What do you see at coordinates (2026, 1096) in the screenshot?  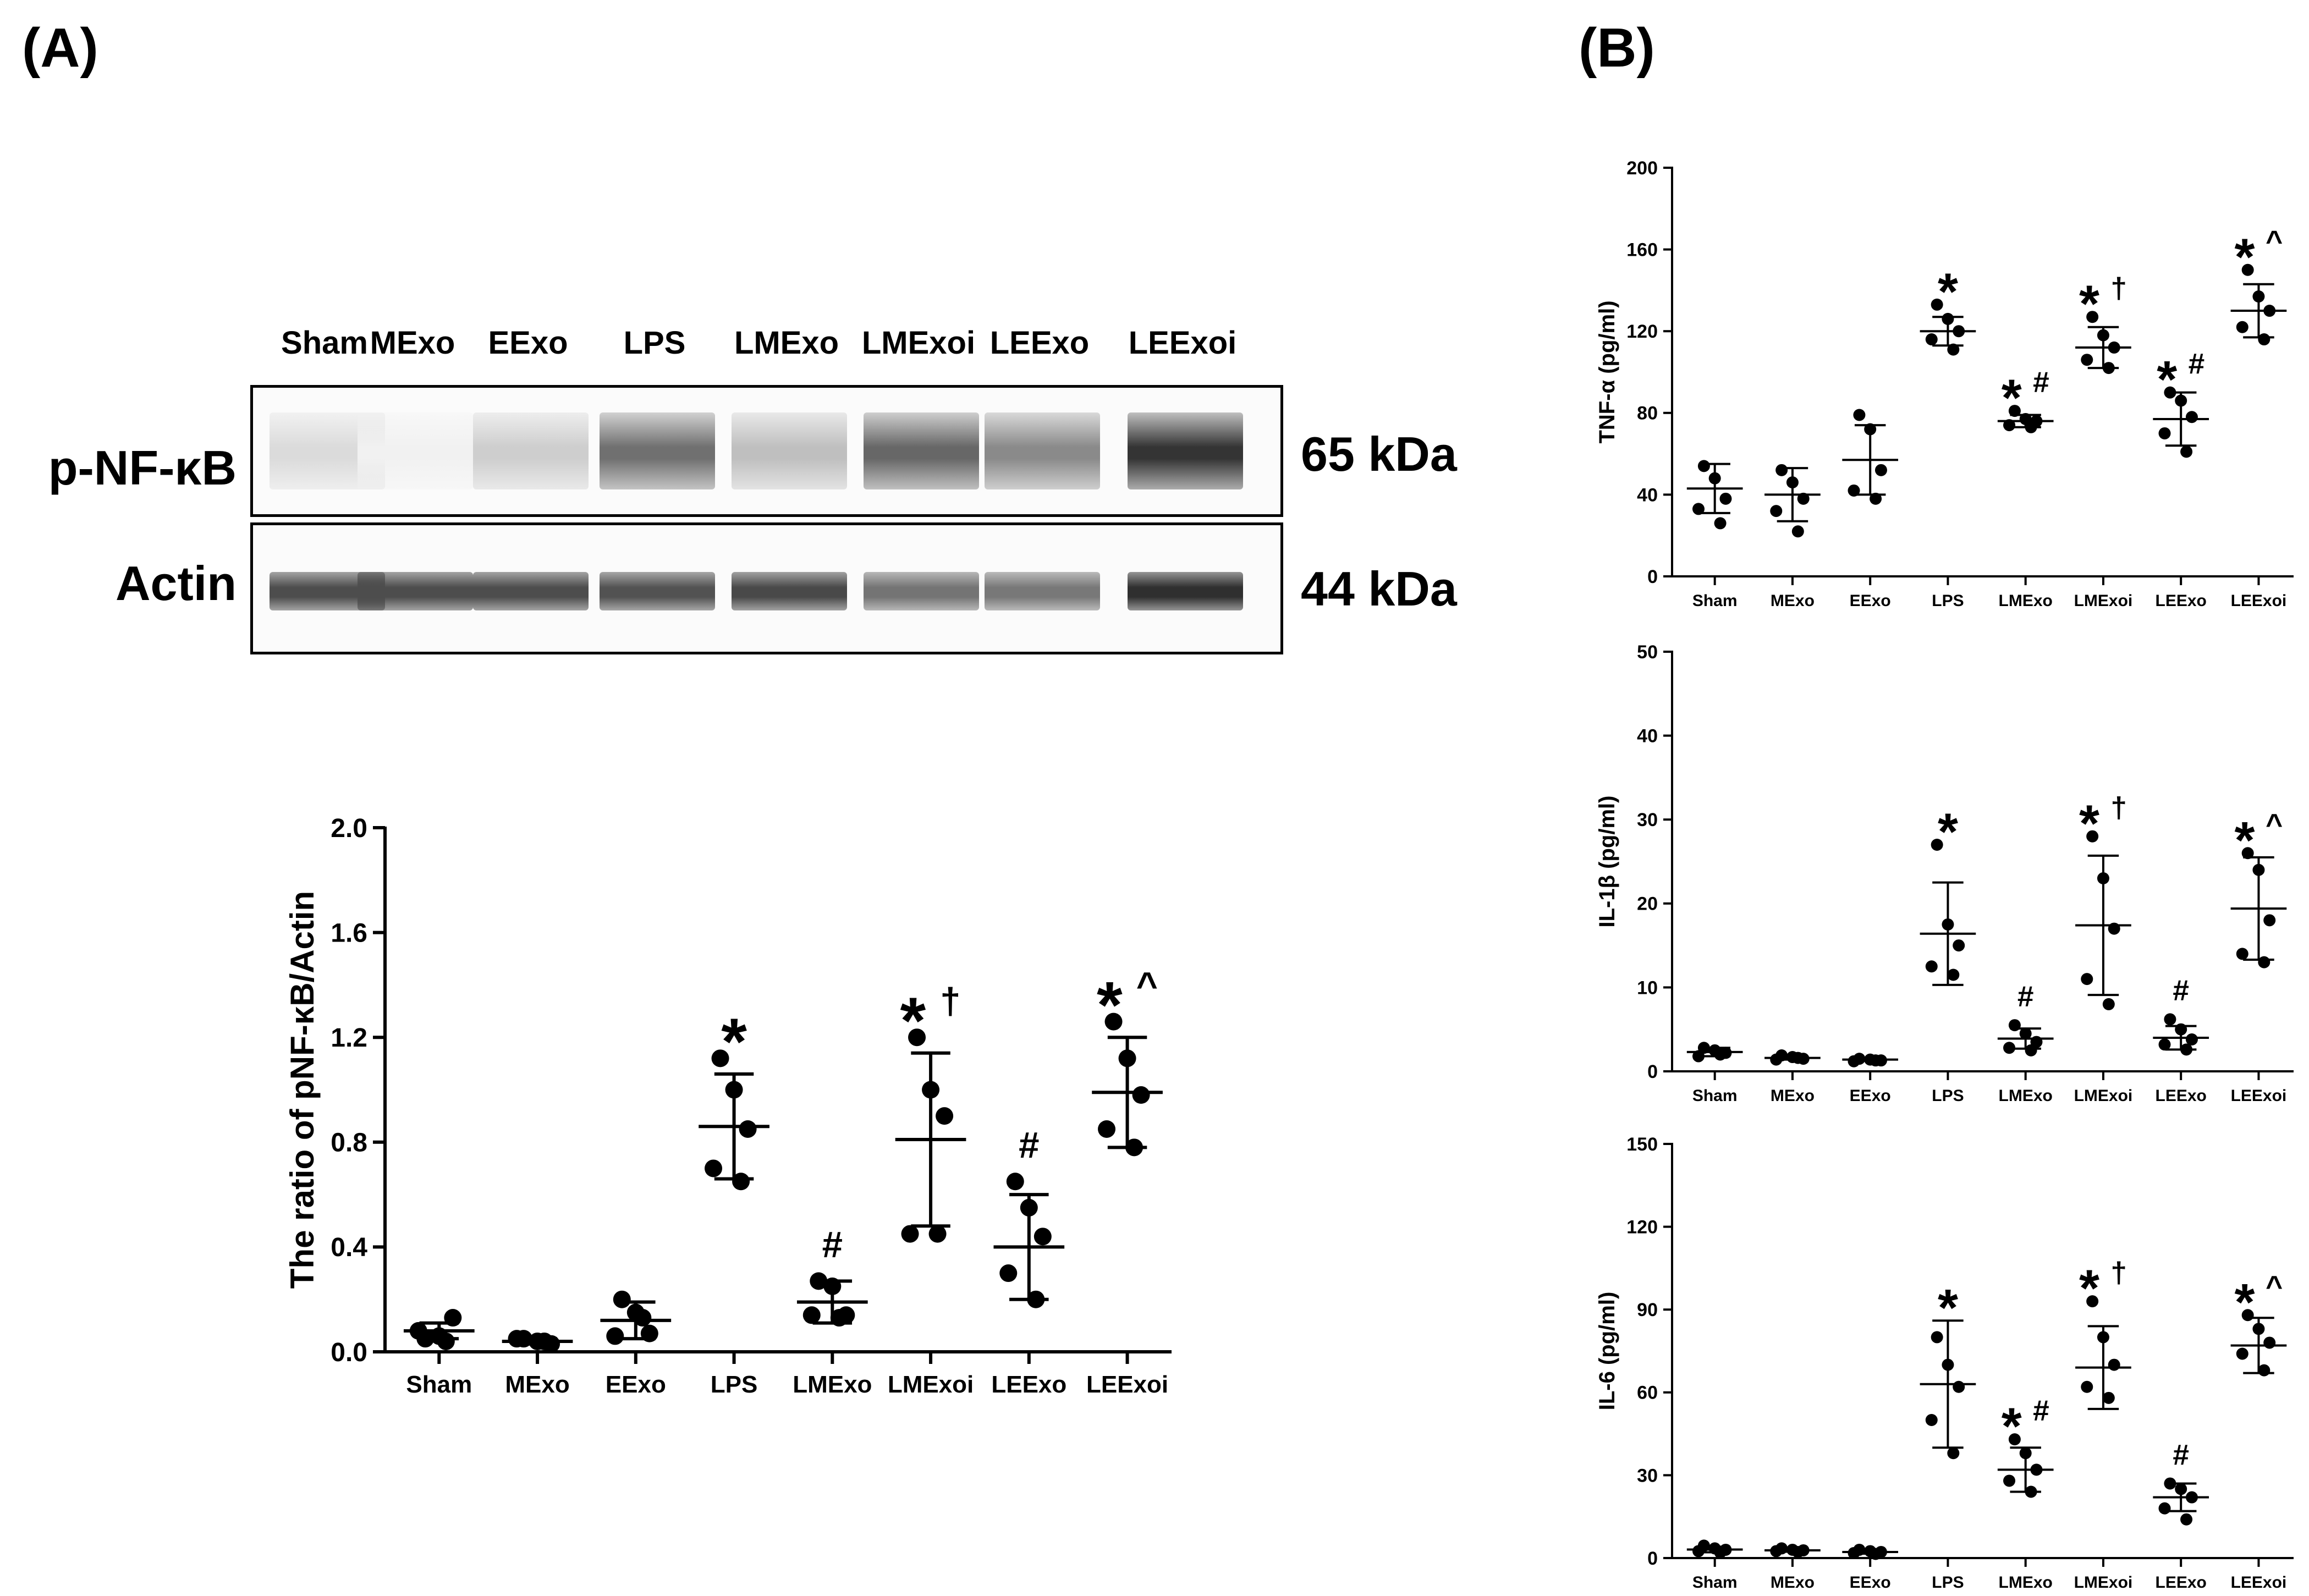 I see `chart-b2-xtick-label-lmexo: LMExo` at bounding box center [2026, 1096].